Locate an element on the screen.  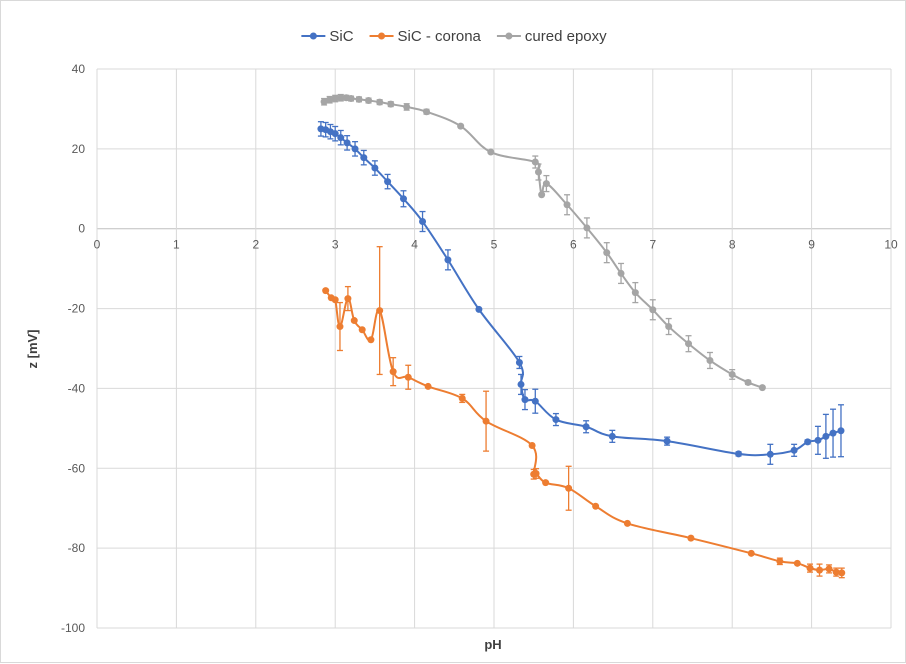
legend-item-cured-epoxy: cured epoxy is located at coordinates (551, 36).